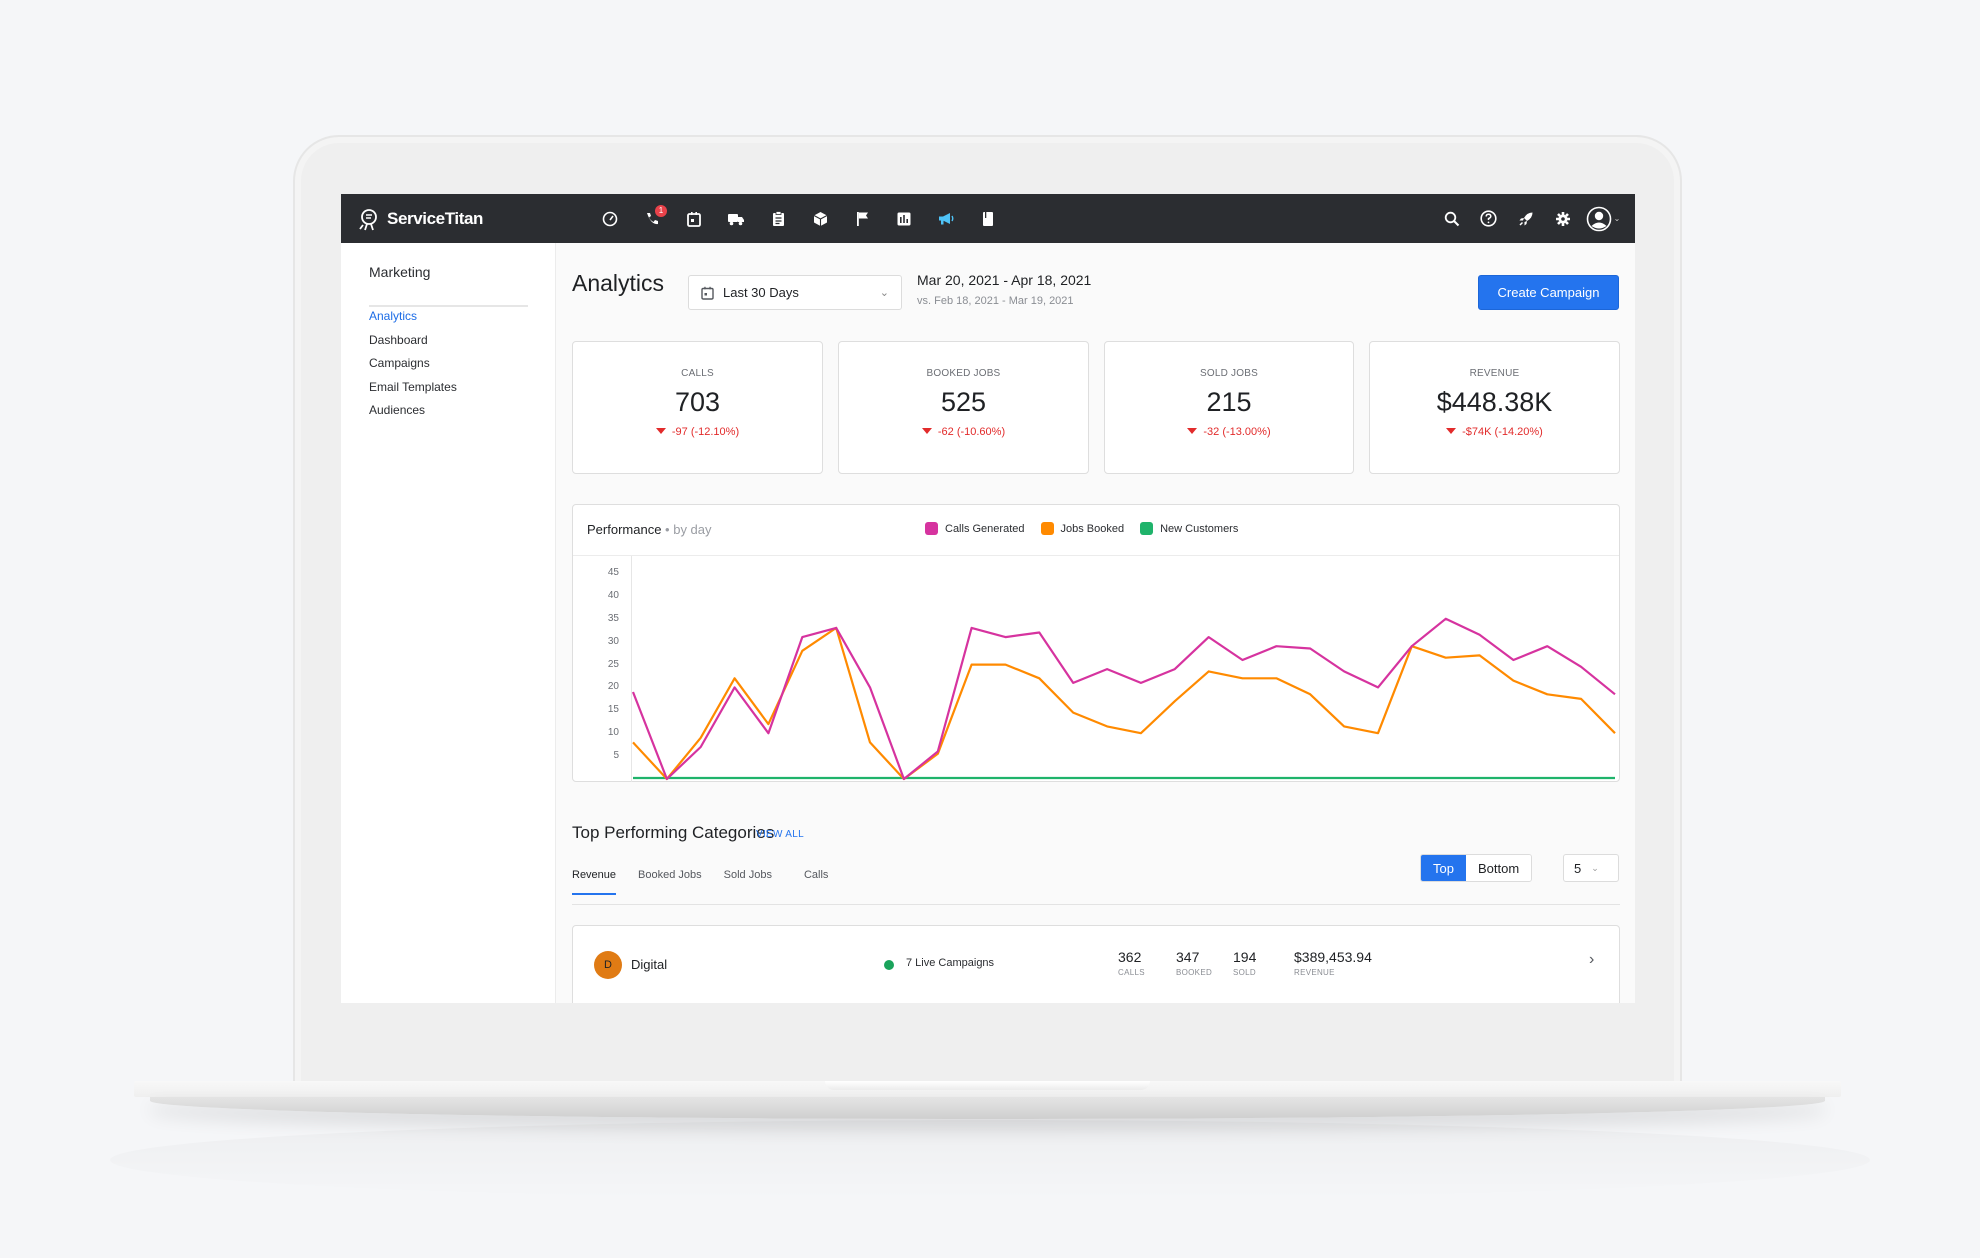 This screenshot has height=1258, width=1980. What do you see at coordinates (780, 834) in the screenshot?
I see `view-all-link: VIEW ALL` at bounding box center [780, 834].